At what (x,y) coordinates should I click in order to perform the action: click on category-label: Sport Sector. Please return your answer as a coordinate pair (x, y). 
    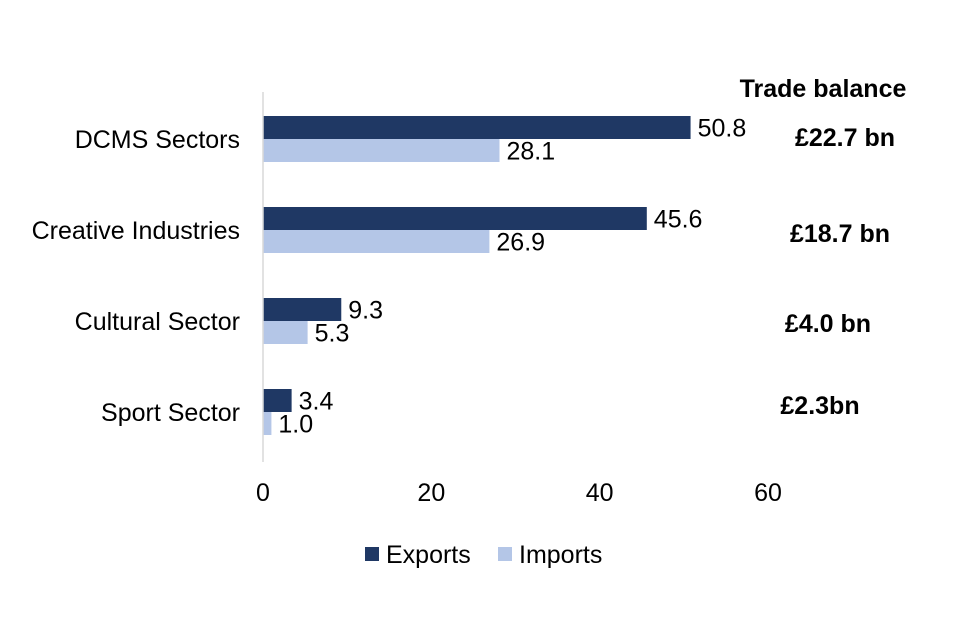
    Looking at the image, I should click on (170, 413).